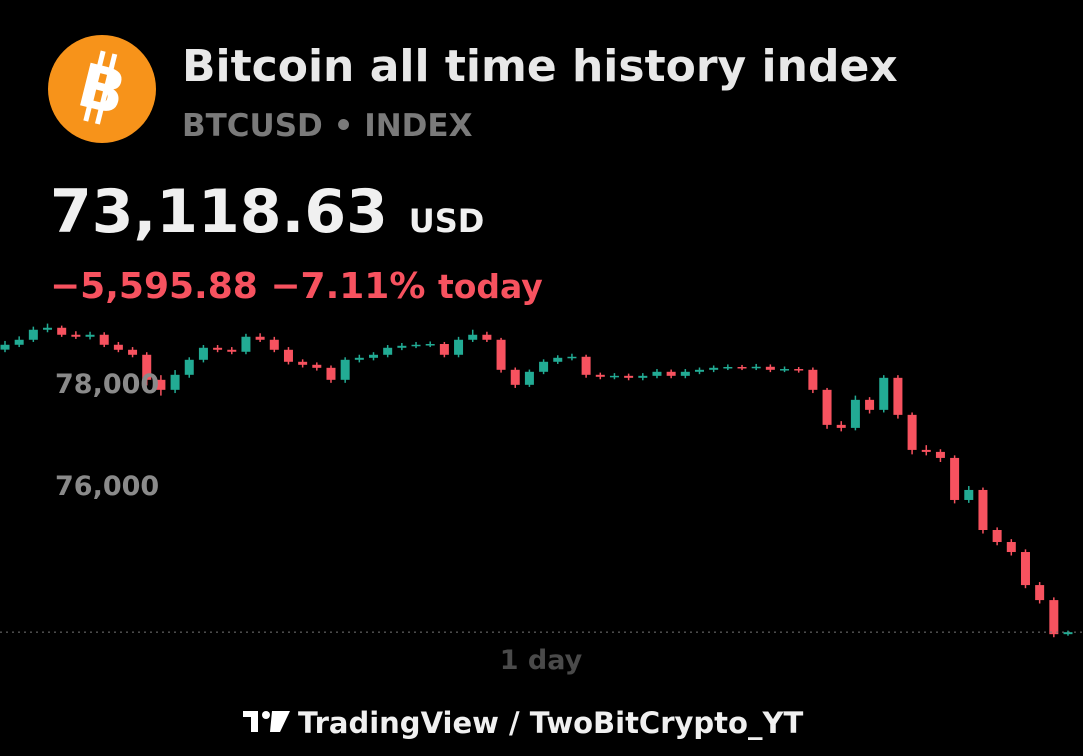 This screenshot has height=756, width=1083. Describe the element at coordinates (418, 126) in the screenshot. I see `market: INDEX` at that location.